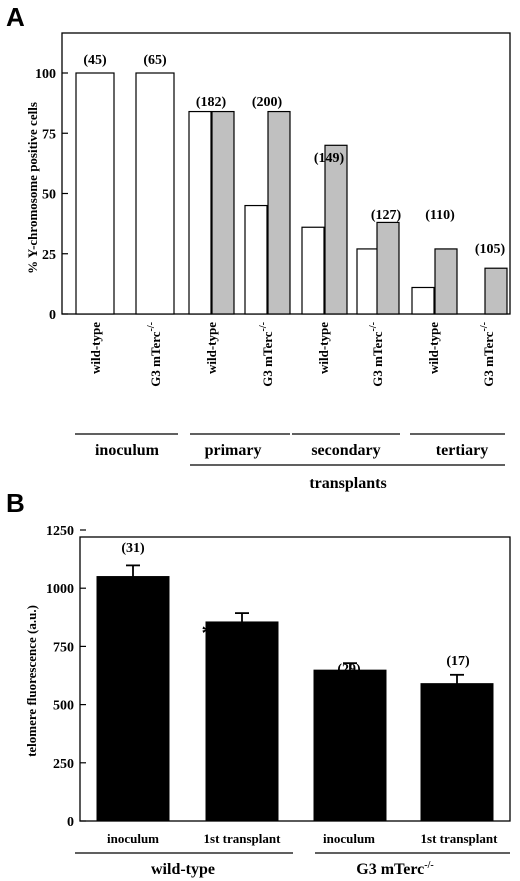  What do you see at coordinates (462, 450) in the screenshot?
I see `panel-a-group-label: tertiary` at bounding box center [462, 450].